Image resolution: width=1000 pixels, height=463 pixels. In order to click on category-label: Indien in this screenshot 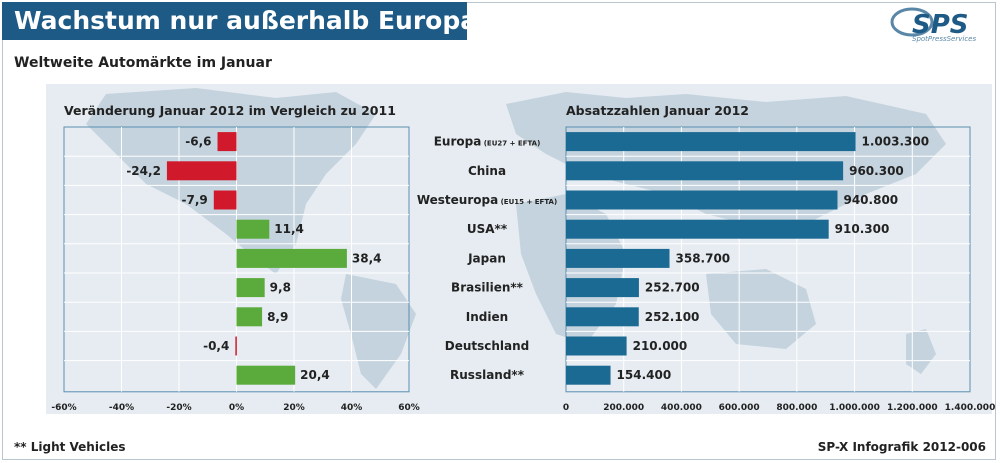, I will do `click(487, 317)`.